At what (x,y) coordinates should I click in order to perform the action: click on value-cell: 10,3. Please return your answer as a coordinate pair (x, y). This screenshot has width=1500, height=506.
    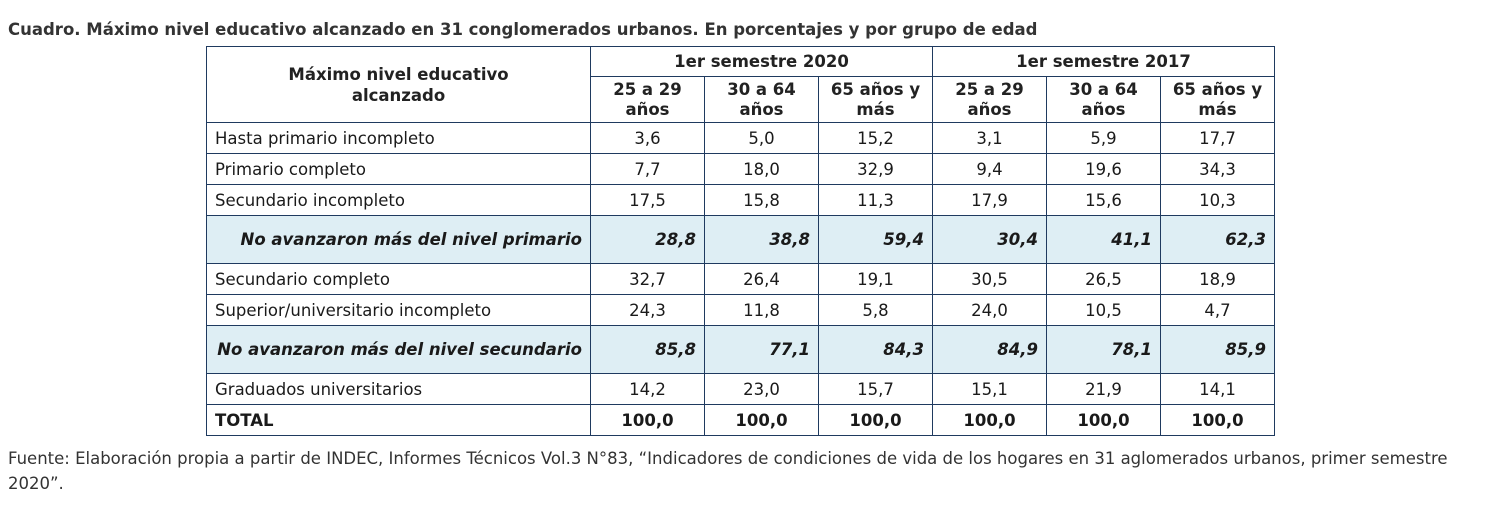
    Looking at the image, I should click on (1217, 200).